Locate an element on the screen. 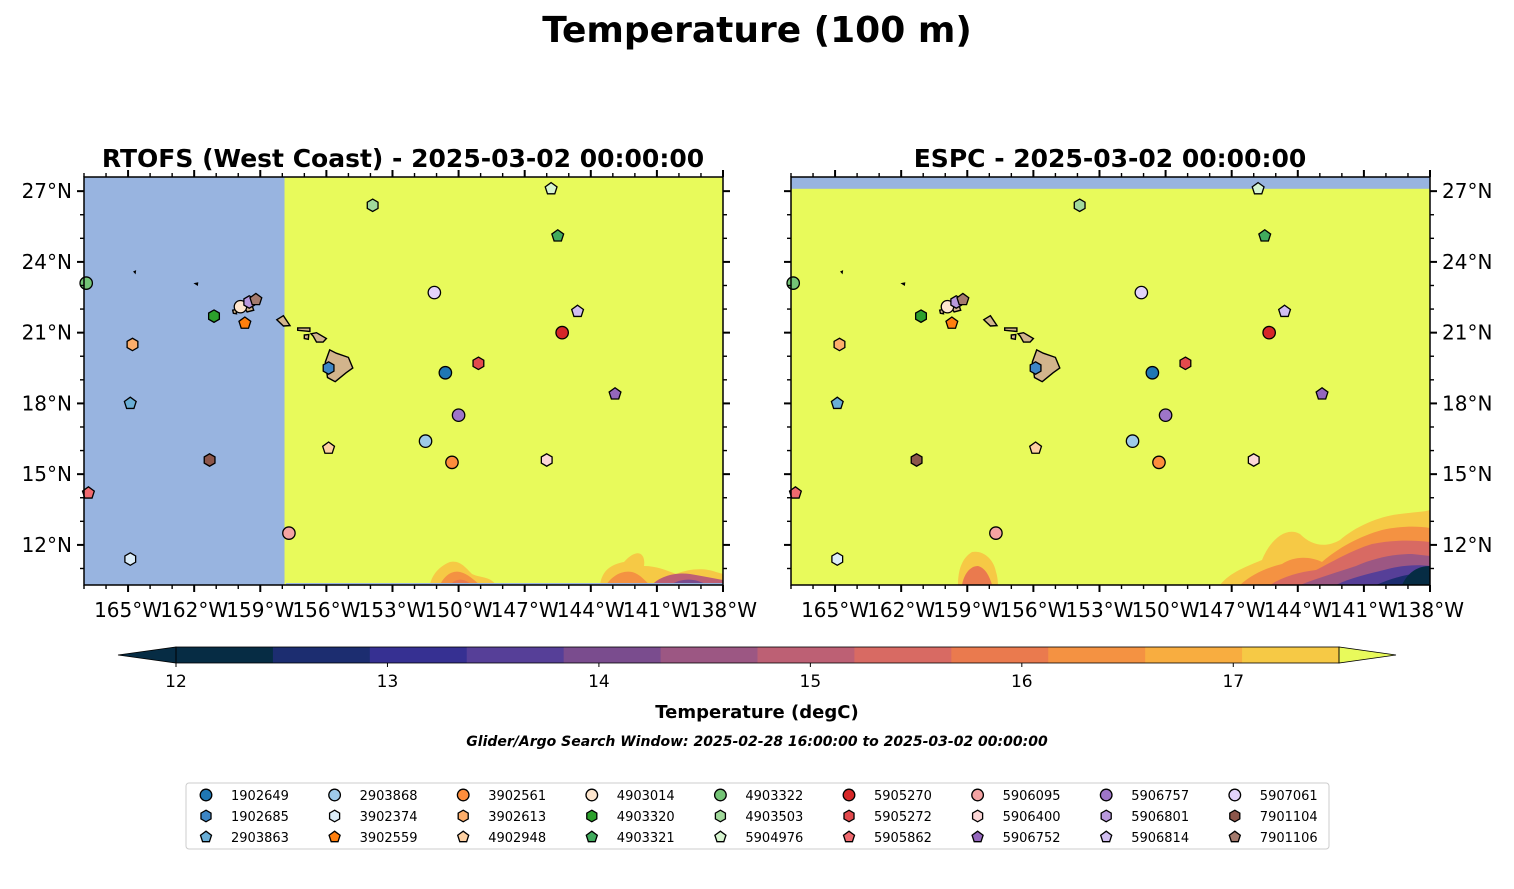  colorbar-tick-label: 12 is located at coordinates (176, 682).